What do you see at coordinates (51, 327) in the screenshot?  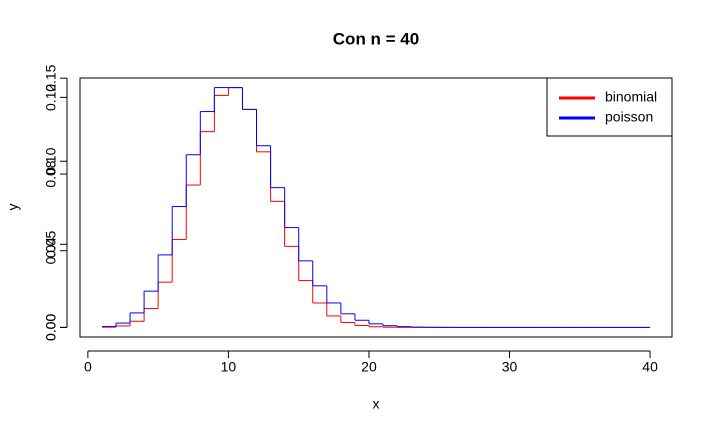 I see `y-tick-label: 0.00` at bounding box center [51, 327].